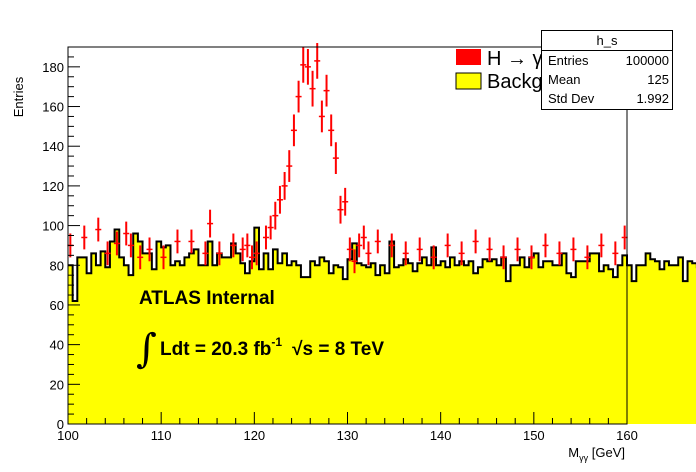 This screenshot has width=696, height=472. I want to click on integral-symbol: ∫, so click(146, 349).